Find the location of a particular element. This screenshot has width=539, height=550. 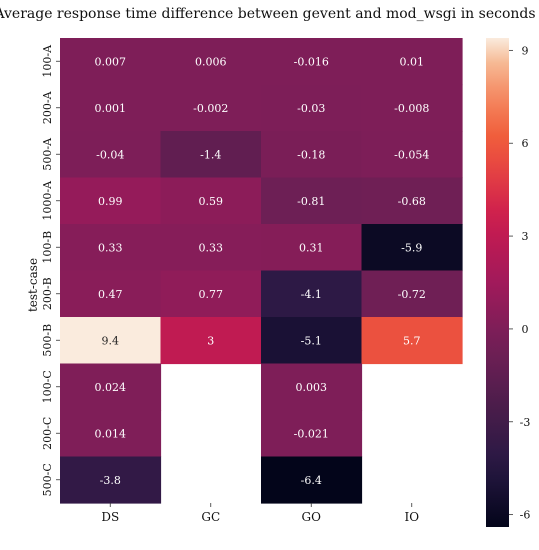

y-tick-label: 1000-A is located at coordinates (47, 200).